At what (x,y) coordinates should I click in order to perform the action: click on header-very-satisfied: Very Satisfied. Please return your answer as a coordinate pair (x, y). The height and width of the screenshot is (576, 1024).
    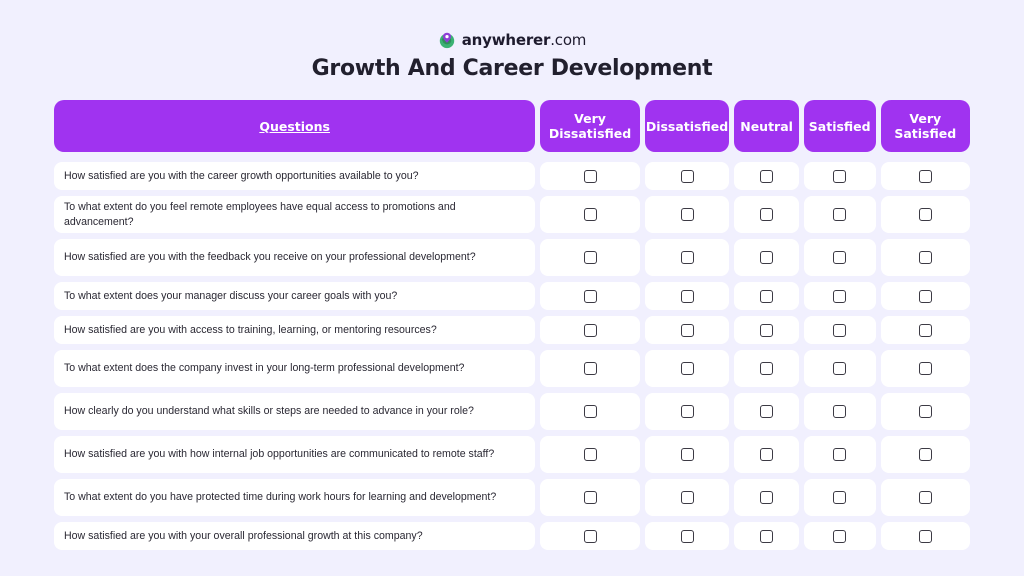
    Looking at the image, I should click on (925, 126).